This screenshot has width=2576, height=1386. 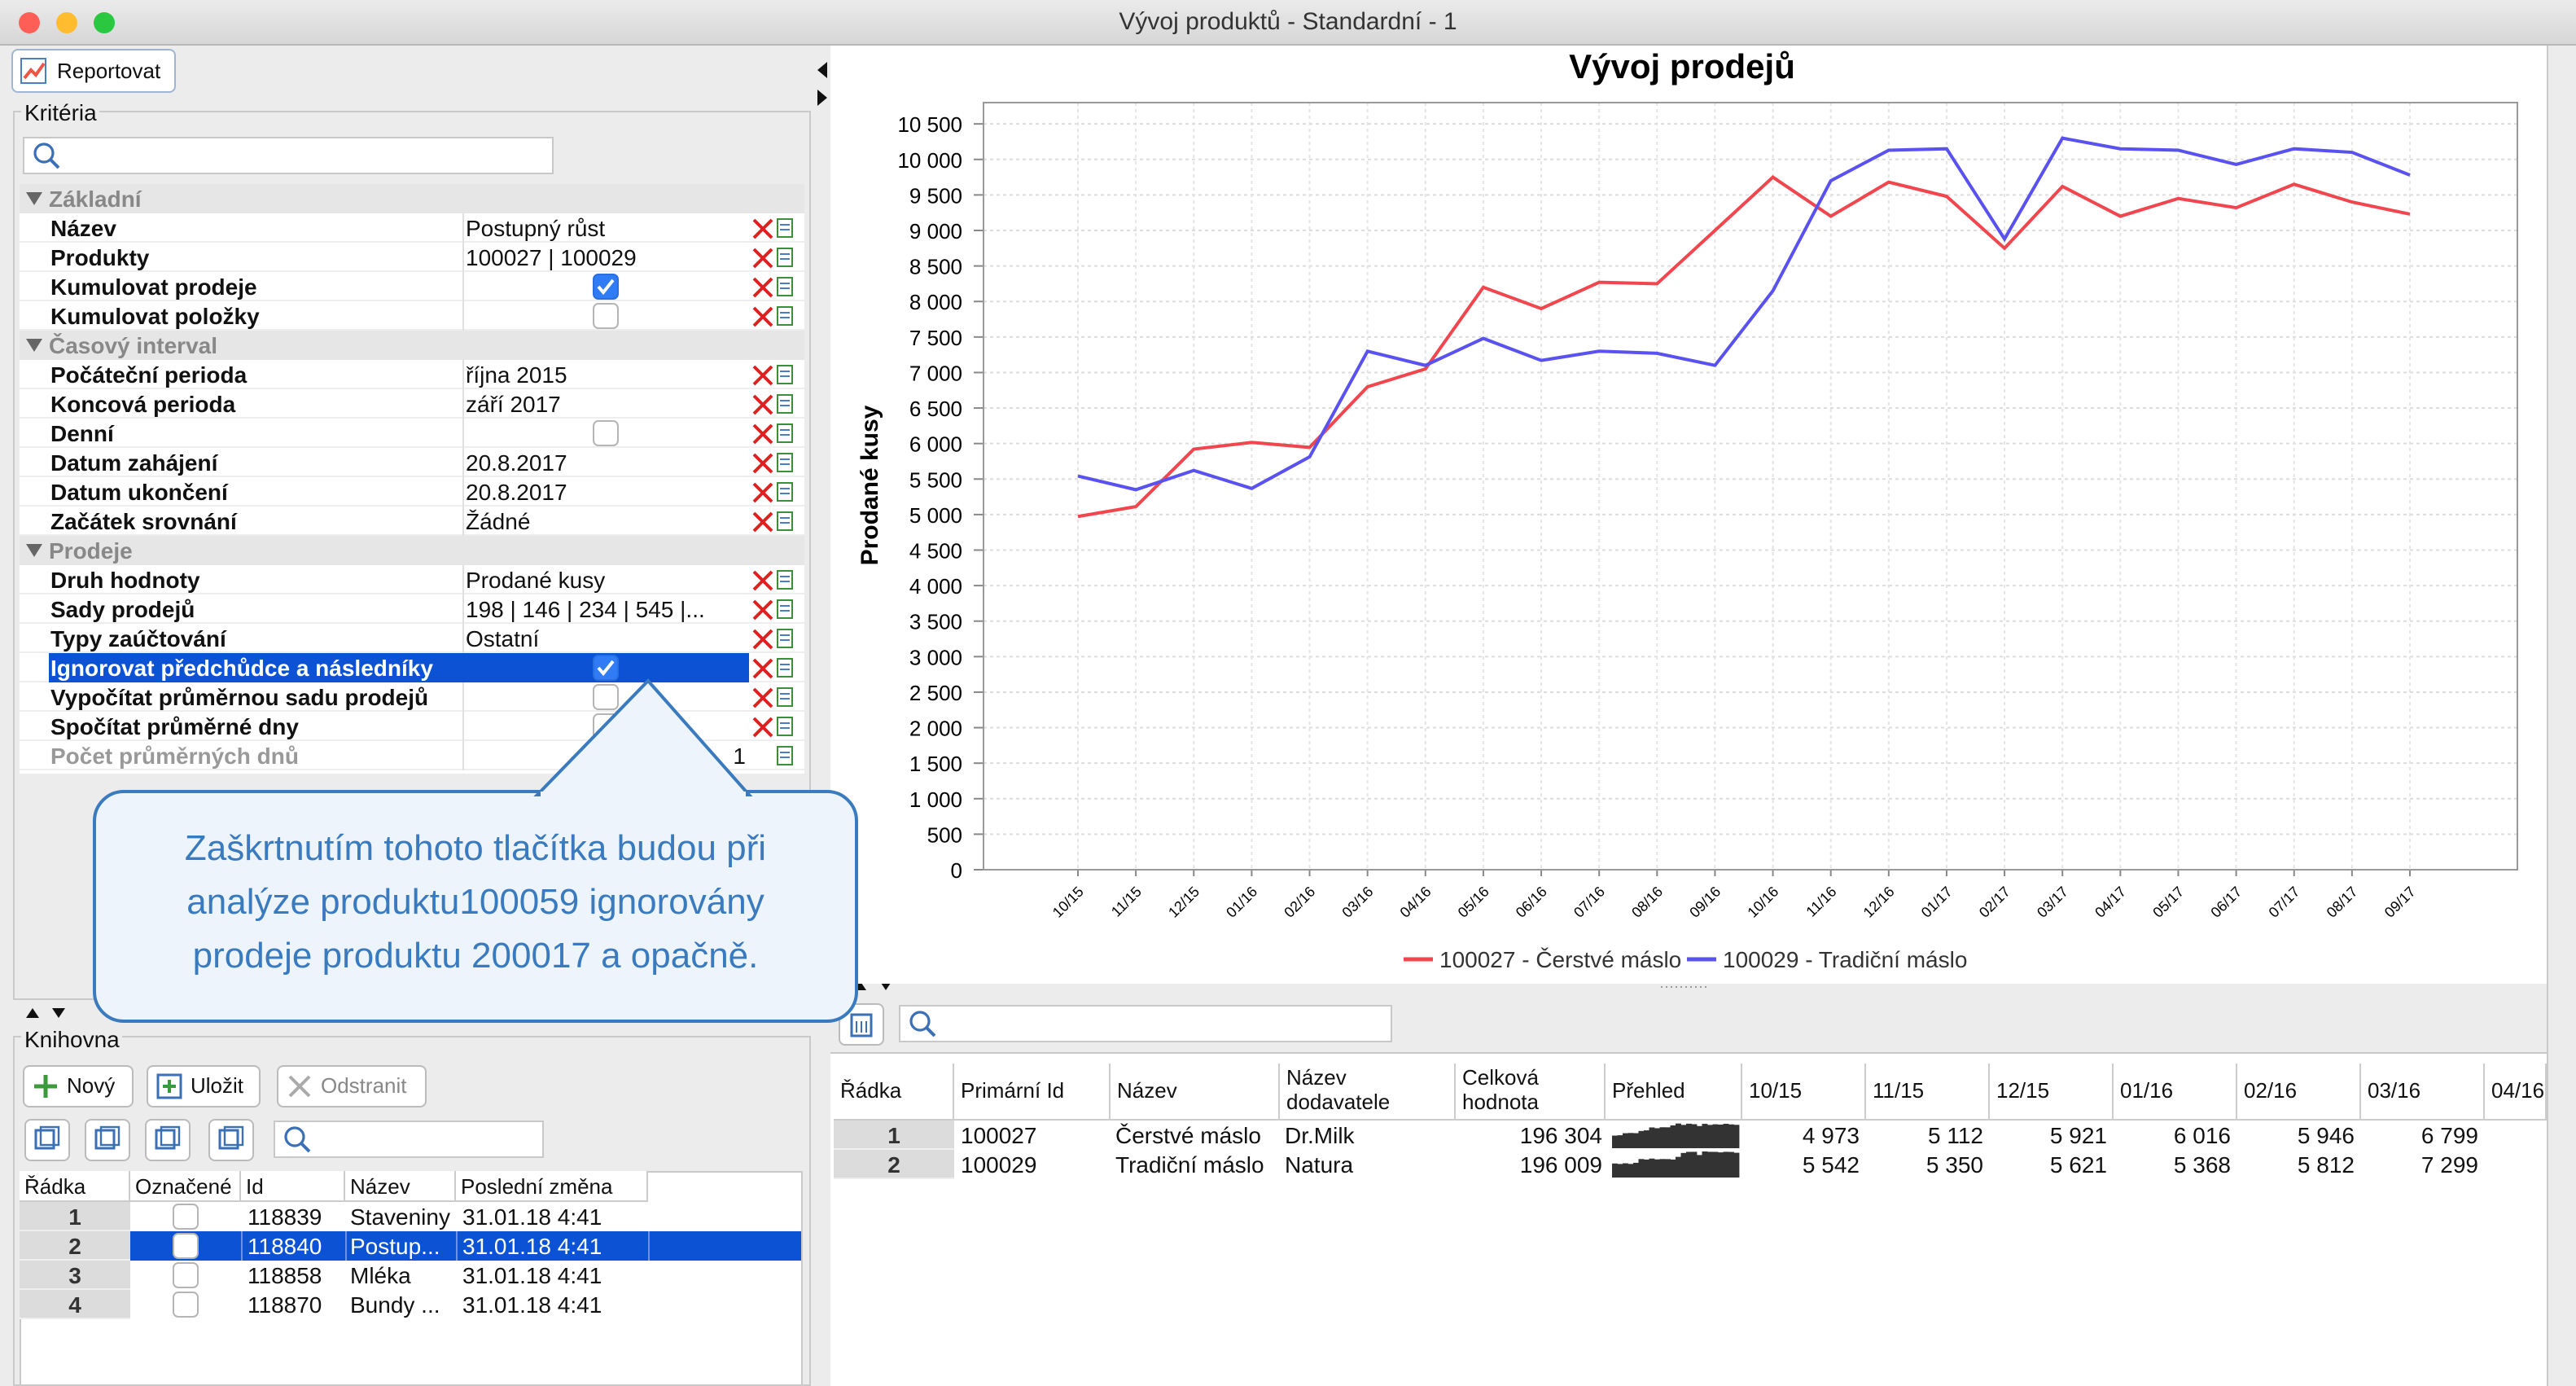 What do you see at coordinates (285, 1305) in the screenshot?
I see `id-cell: 118870` at bounding box center [285, 1305].